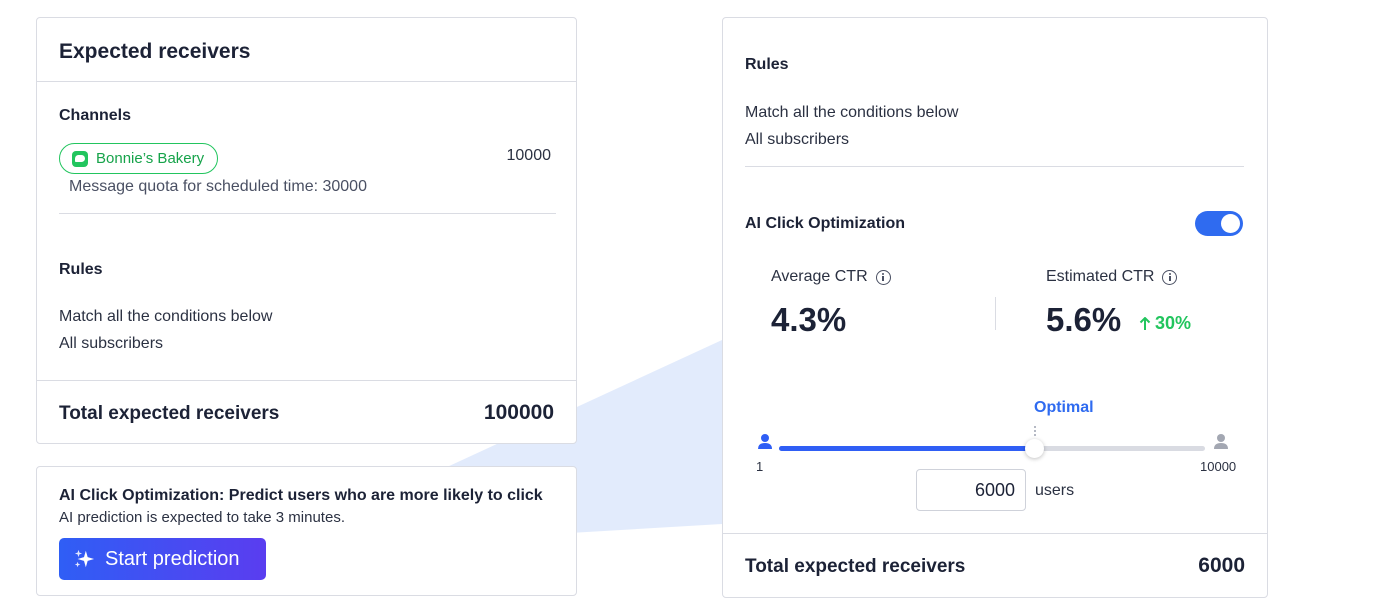  Describe the element at coordinates (172, 558) in the screenshot. I see `start-prediction-label: Start prediction` at that location.